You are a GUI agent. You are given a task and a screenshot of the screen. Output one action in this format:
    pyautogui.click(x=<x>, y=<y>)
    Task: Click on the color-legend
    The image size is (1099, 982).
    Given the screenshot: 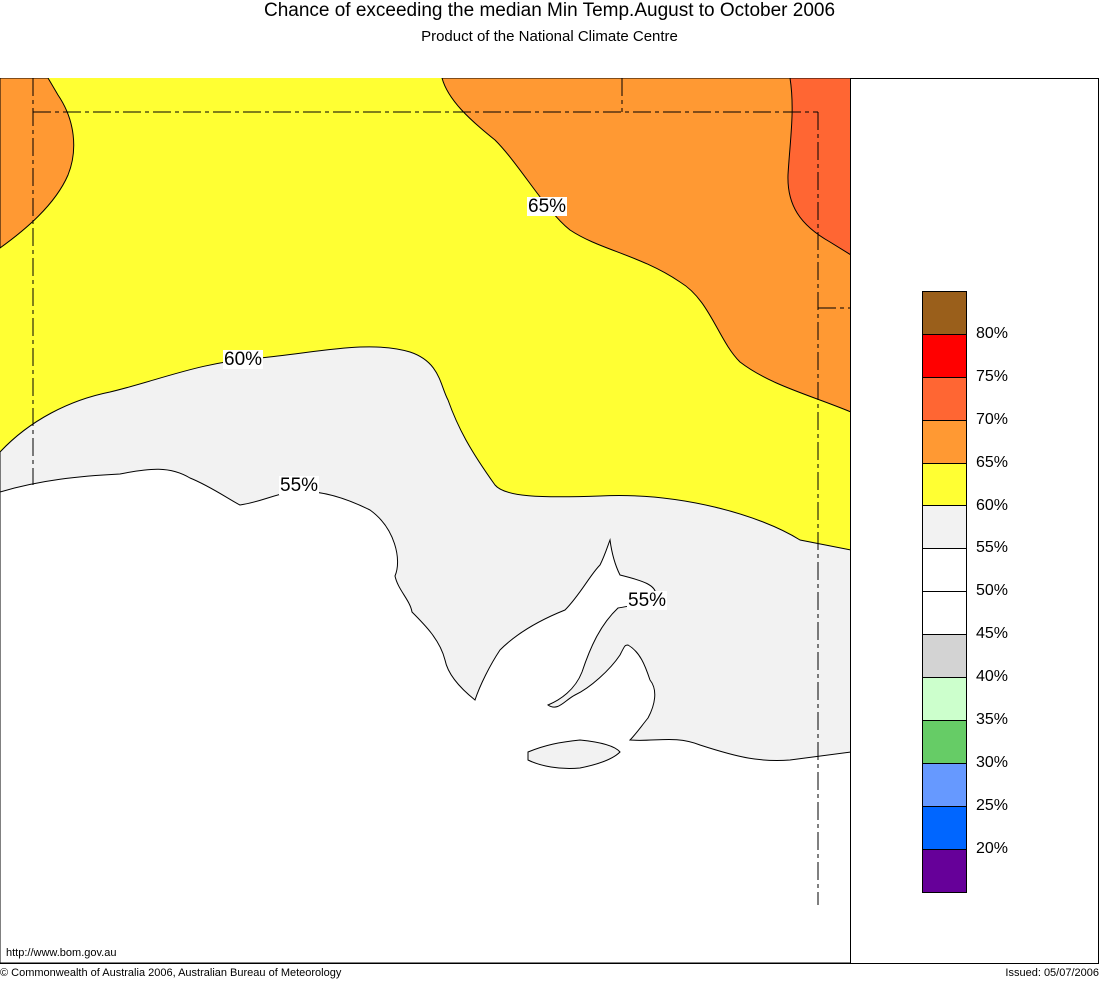 What is the action you would take?
    pyautogui.click(x=944, y=592)
    